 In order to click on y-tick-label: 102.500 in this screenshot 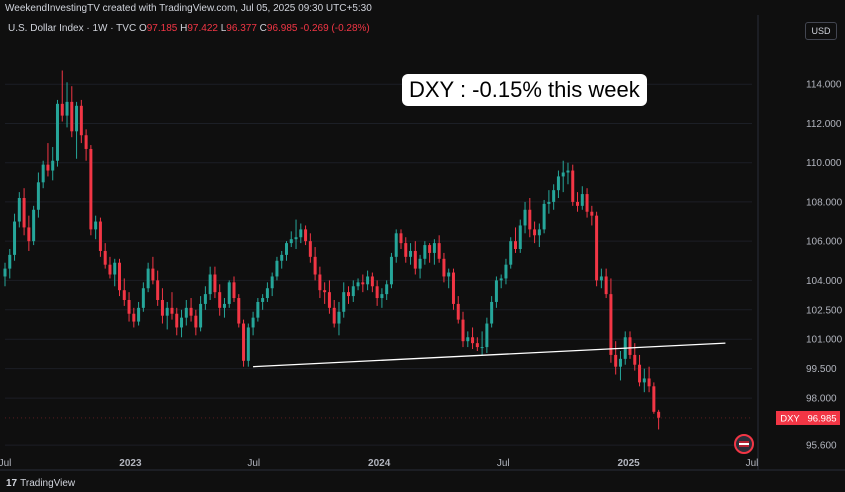, I will do `click(824, 310)`.